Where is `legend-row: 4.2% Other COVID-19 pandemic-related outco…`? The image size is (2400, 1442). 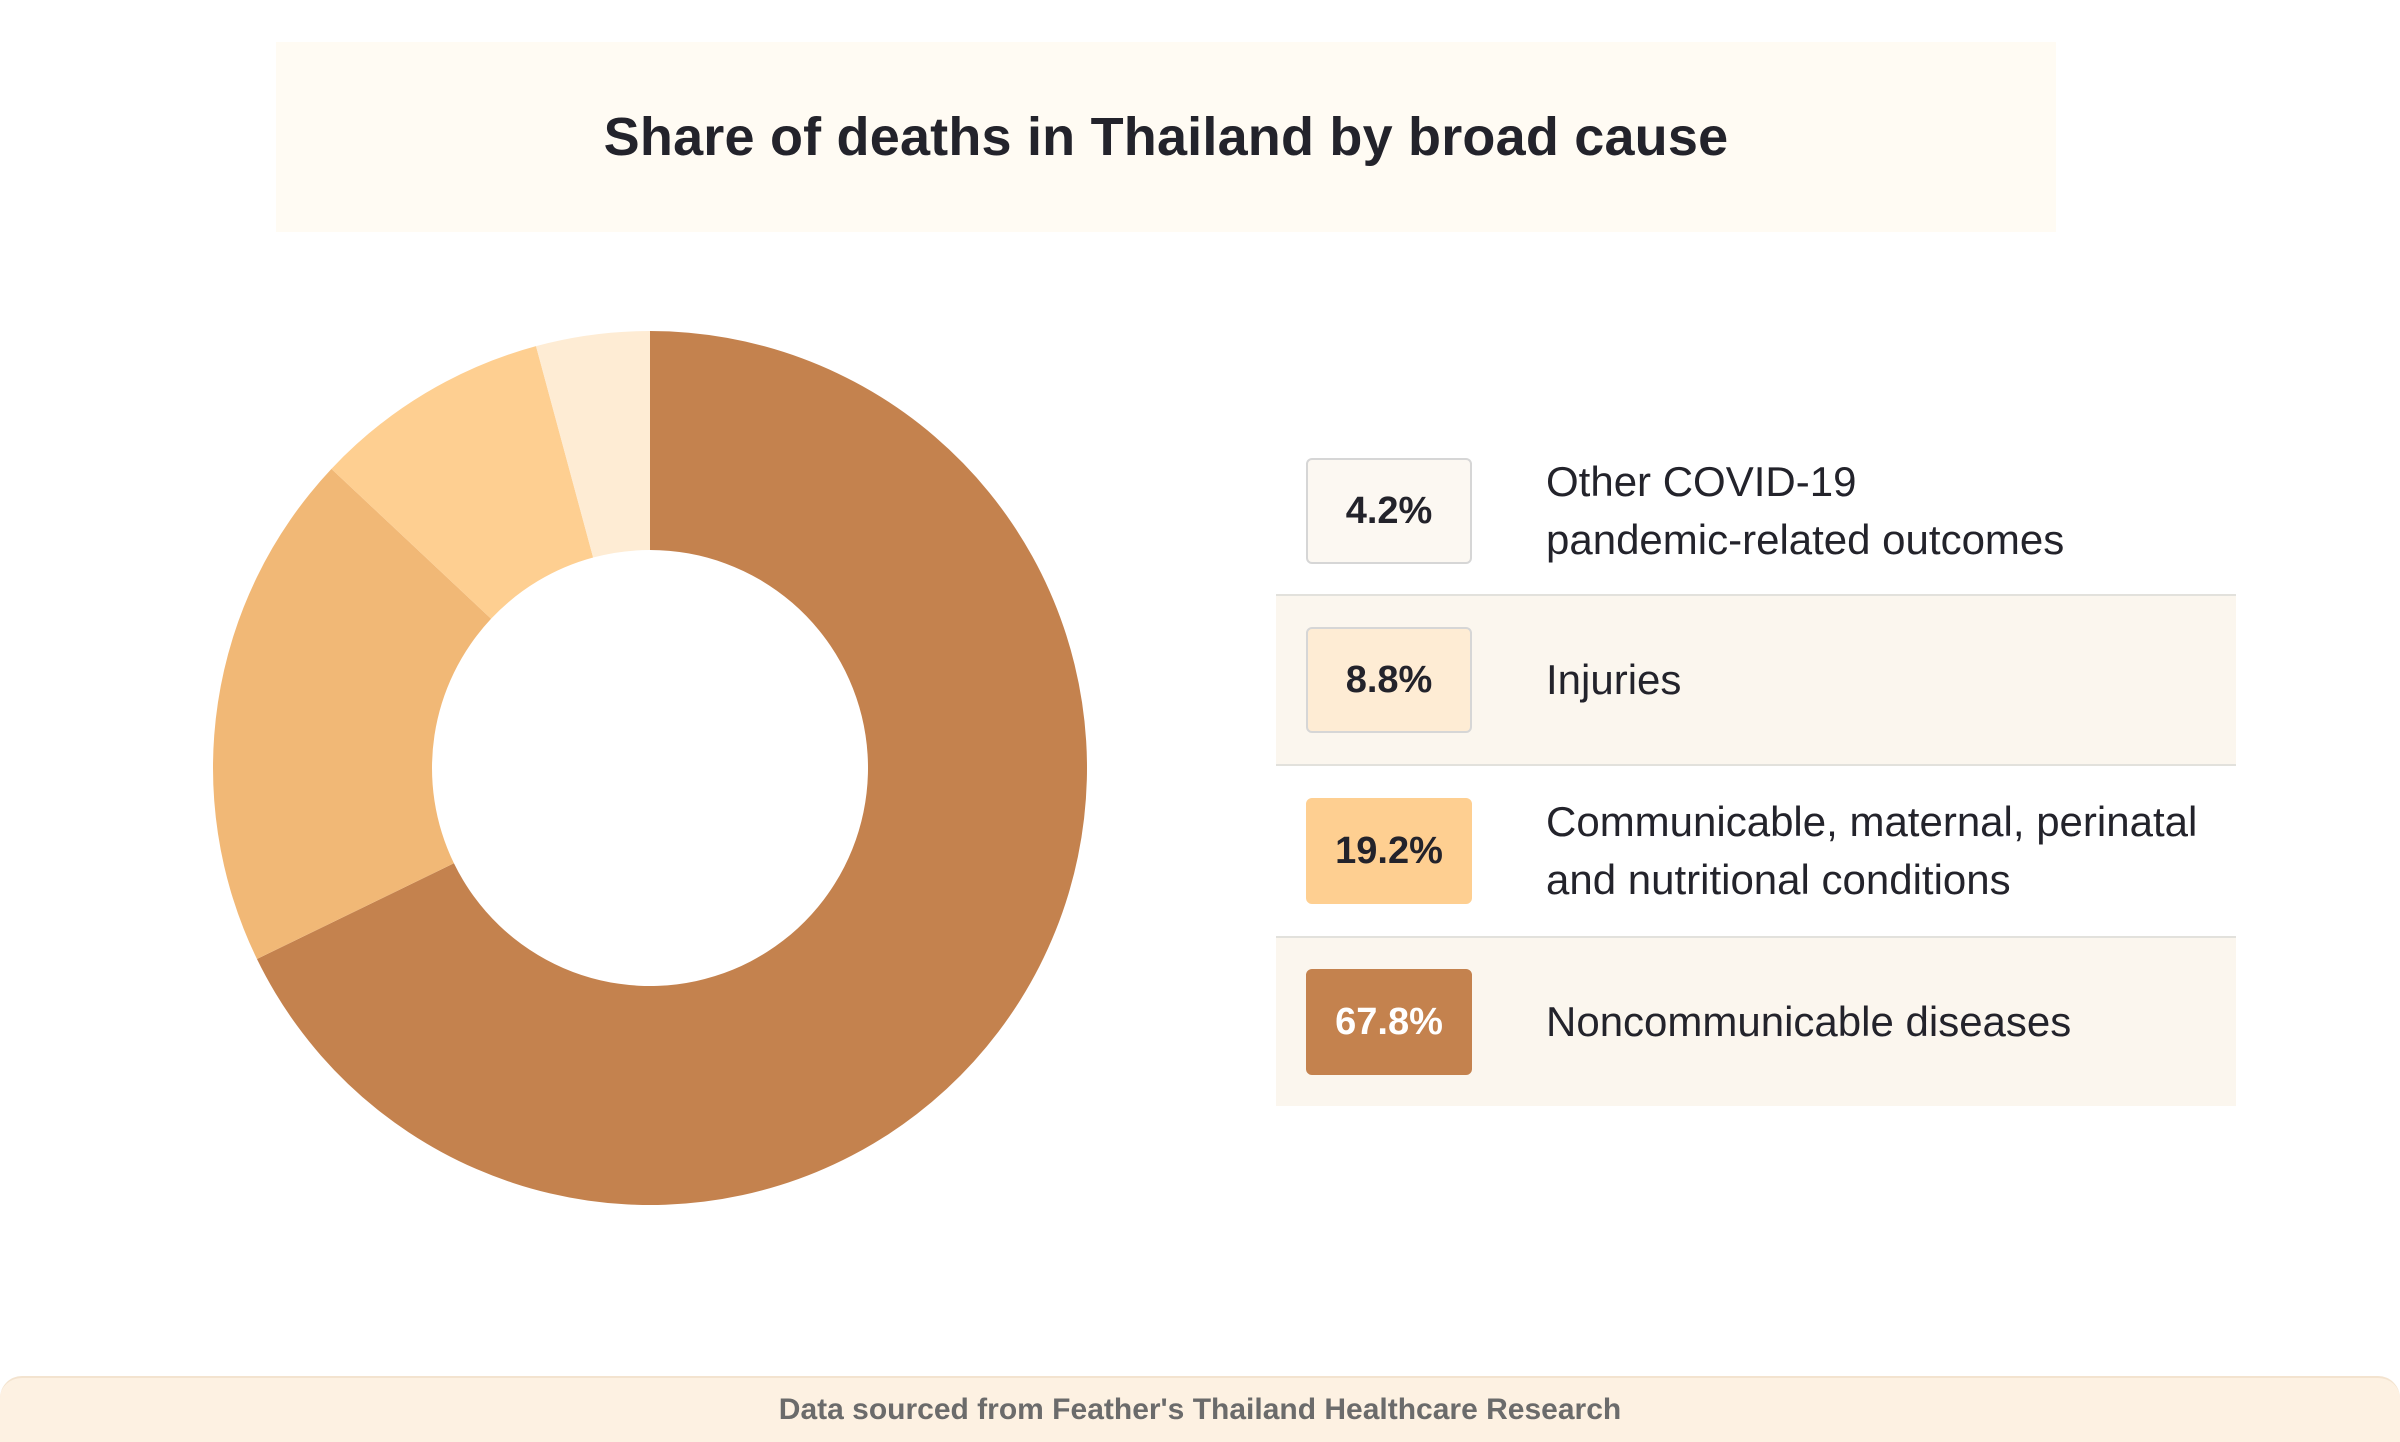
legend-row: 4.2% Other COVID-19 pandemic-related outco… is located at coordinates (1756, 512).